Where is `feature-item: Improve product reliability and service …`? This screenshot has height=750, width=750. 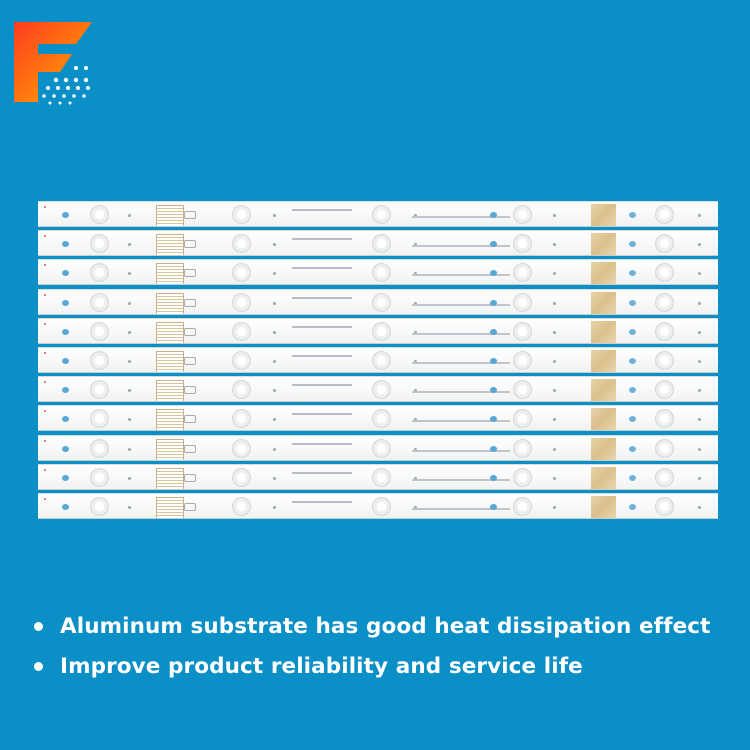 feature-item: Improve product reliability and service … is located at coordinates (380, 666).